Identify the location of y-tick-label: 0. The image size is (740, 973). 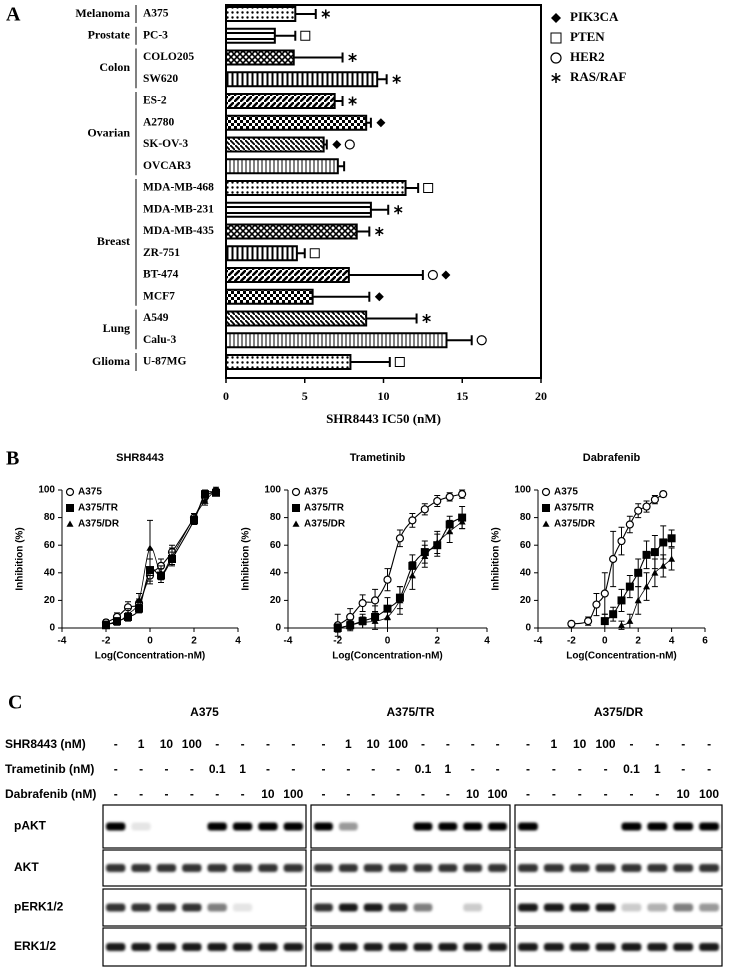
(52, 628).